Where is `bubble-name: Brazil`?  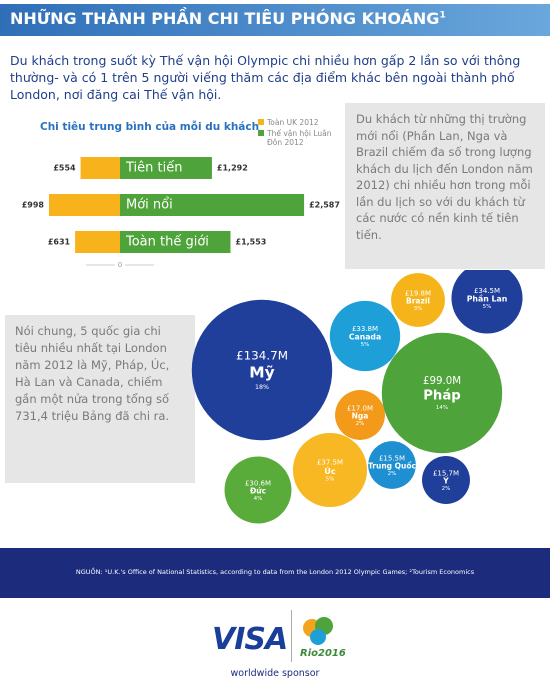 bubble-name: Brazil is located at coordinates (418, 301).